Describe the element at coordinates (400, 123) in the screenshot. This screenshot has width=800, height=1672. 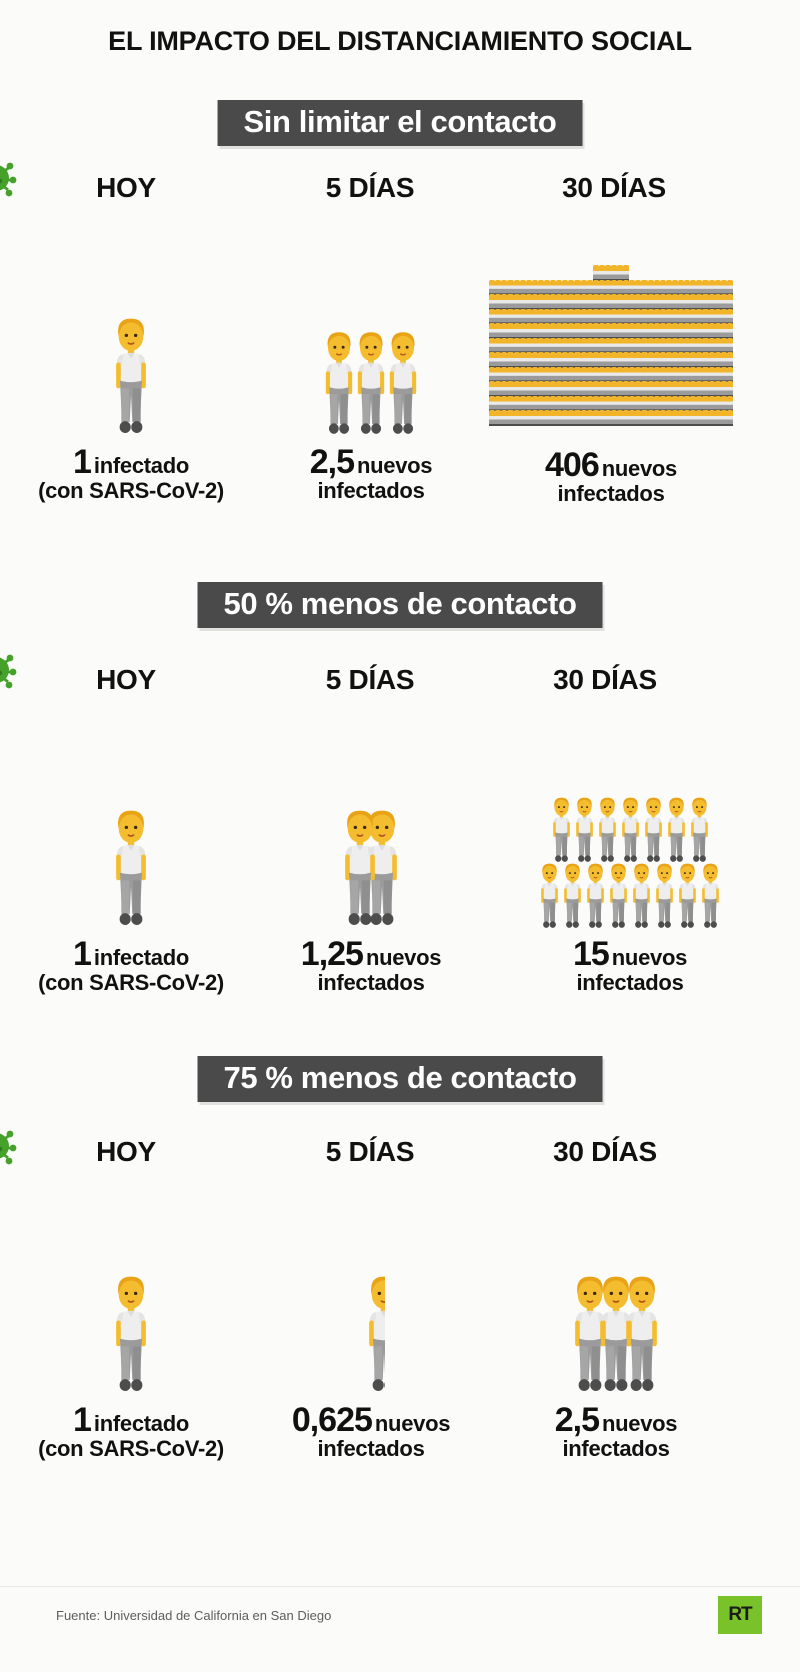
I see `section-banner-1: Sin limitar el contacto` at that location.